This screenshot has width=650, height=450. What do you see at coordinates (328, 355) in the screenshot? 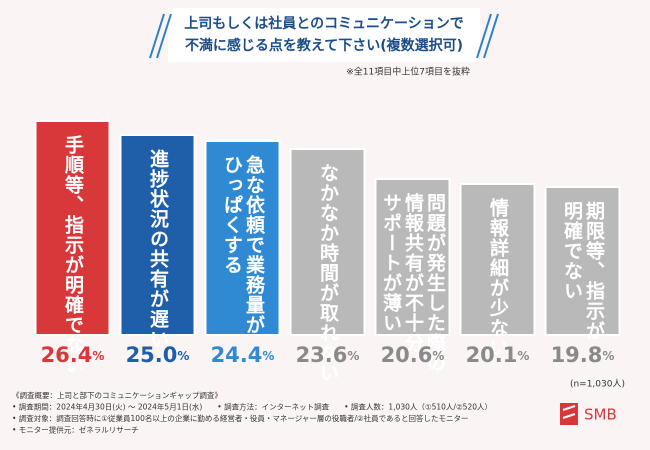
I see `value-label: 23.6%` at bounding box center [328, 355].